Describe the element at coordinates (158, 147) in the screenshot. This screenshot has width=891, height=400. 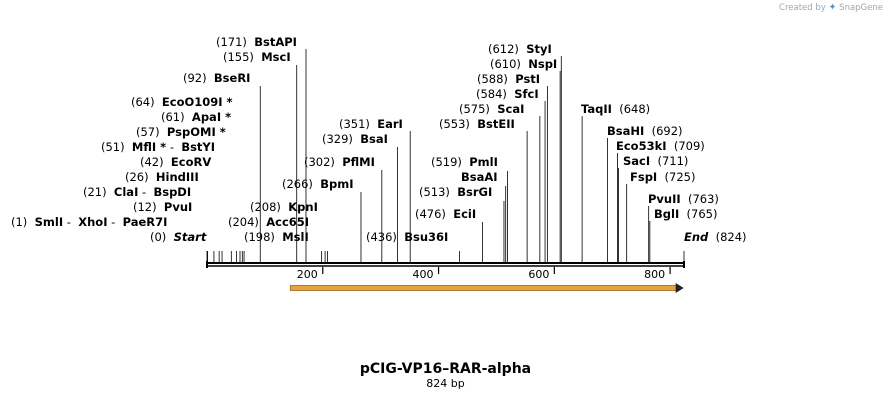
I see `site-label: (51) MflI * - BstYI` at that location.